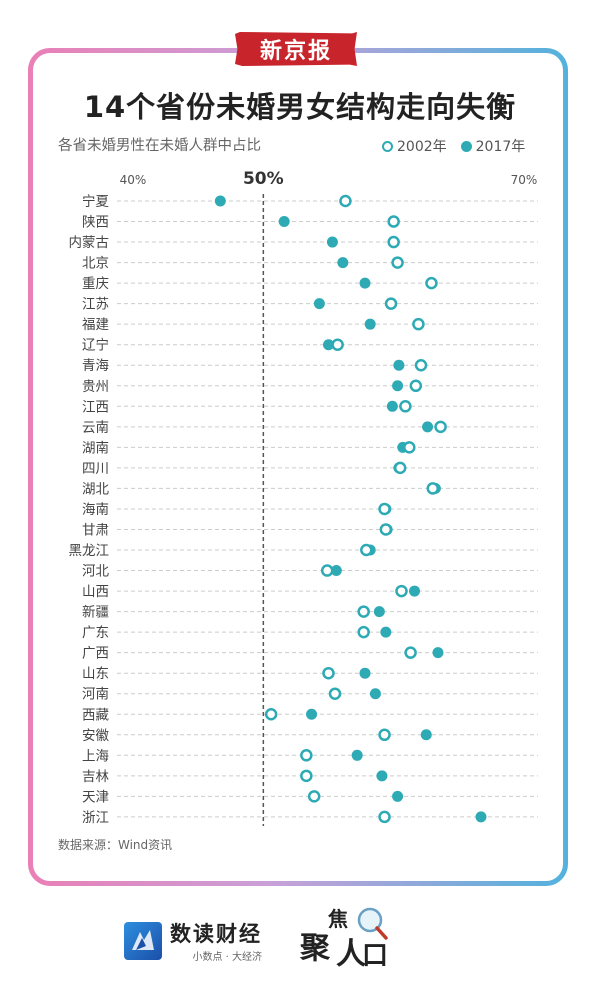  Describe the element at coordinates (338, 919) in the screenshot. I see `logo2-char-2: 焦` at that location.